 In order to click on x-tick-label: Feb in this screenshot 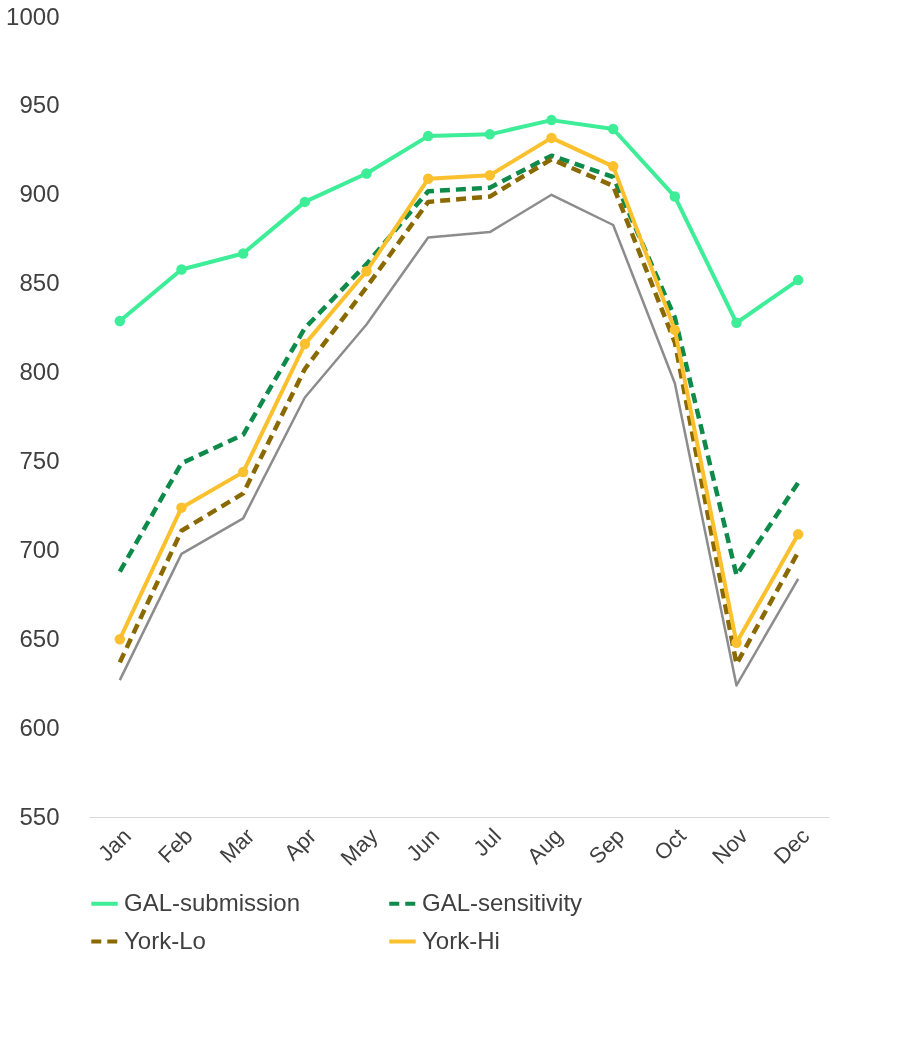, I will do `click(175, 845)`.